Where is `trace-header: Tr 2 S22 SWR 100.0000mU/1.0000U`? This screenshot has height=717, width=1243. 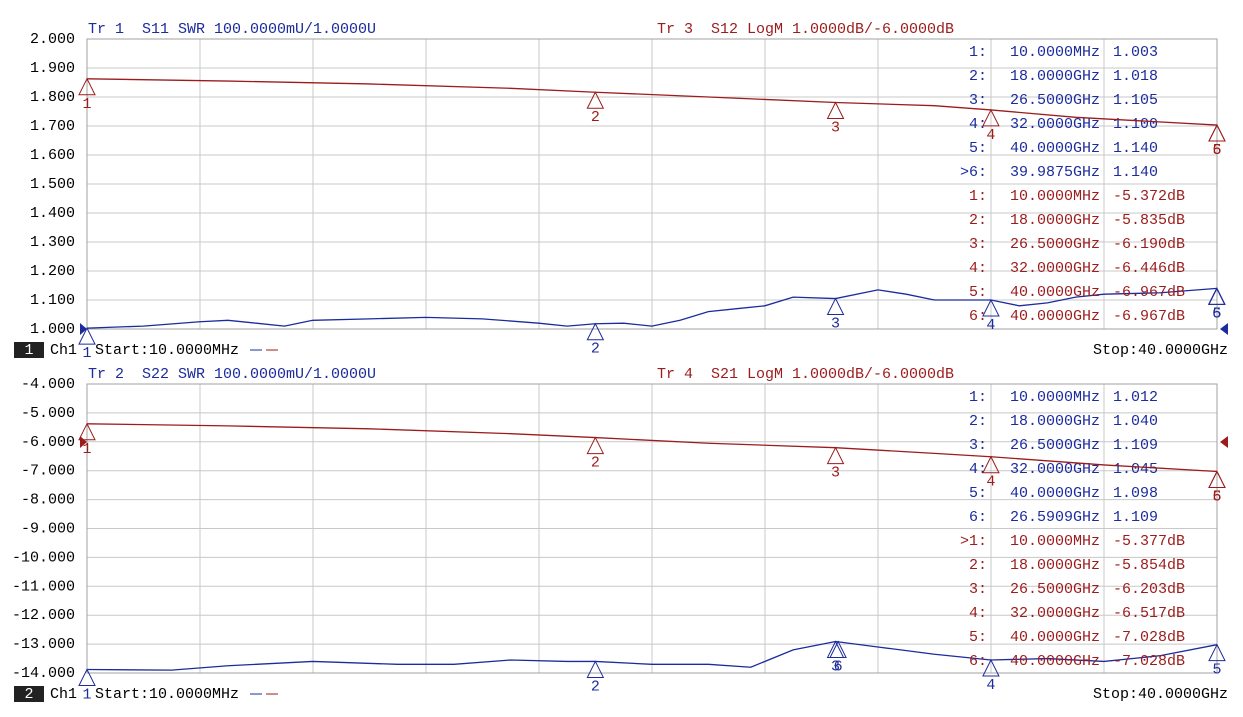
trace-header: Tr 2 S22 SWR 100.0000mU/1.0000U is located at coordinates (232, 374).